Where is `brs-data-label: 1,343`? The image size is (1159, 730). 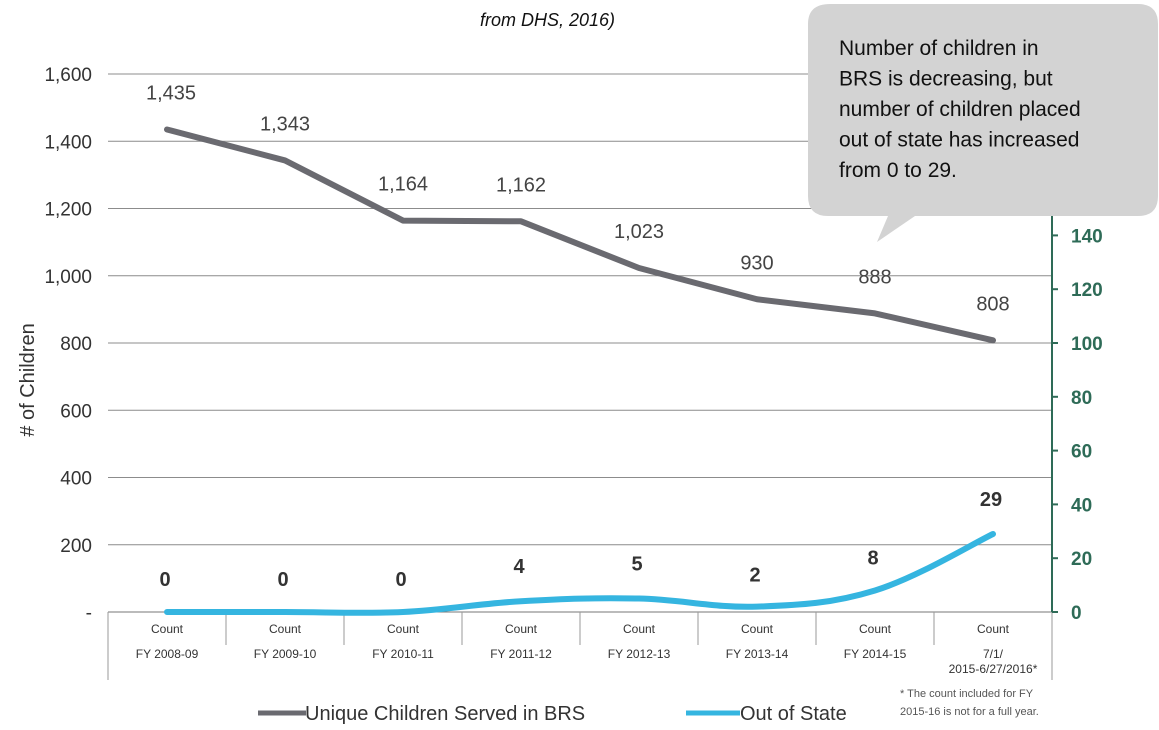
brs-data-label: 1,343 is located at coordinates (285, 124).